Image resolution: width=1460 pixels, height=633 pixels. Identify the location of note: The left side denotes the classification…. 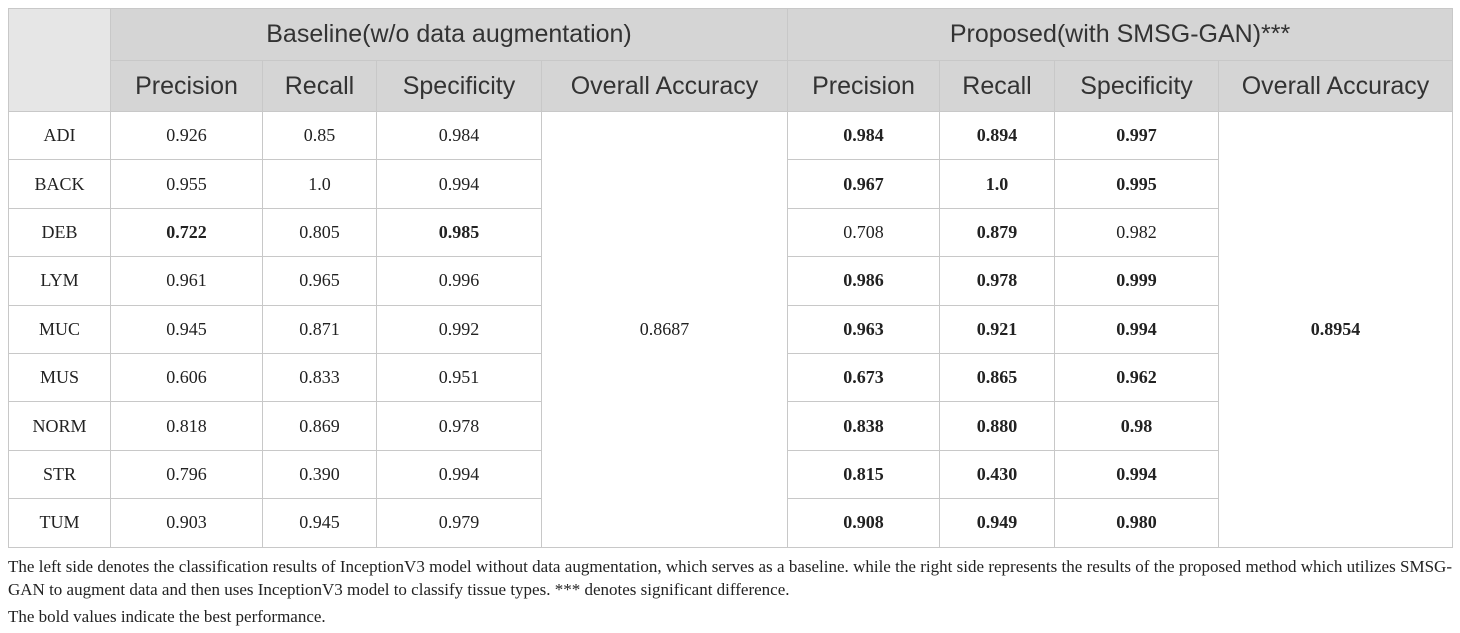
(730, 577).